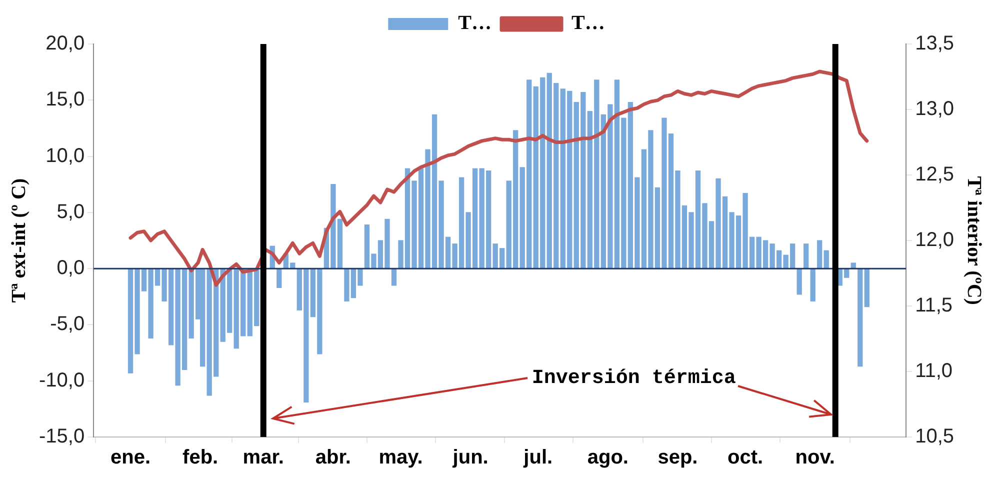 Image resolution: width=993 pixels, height=477 pixels. What do you see at coordinates (130, 457) in the screenshot?
I see `x-tick-label: ene.` at bounding box center [130, 457].